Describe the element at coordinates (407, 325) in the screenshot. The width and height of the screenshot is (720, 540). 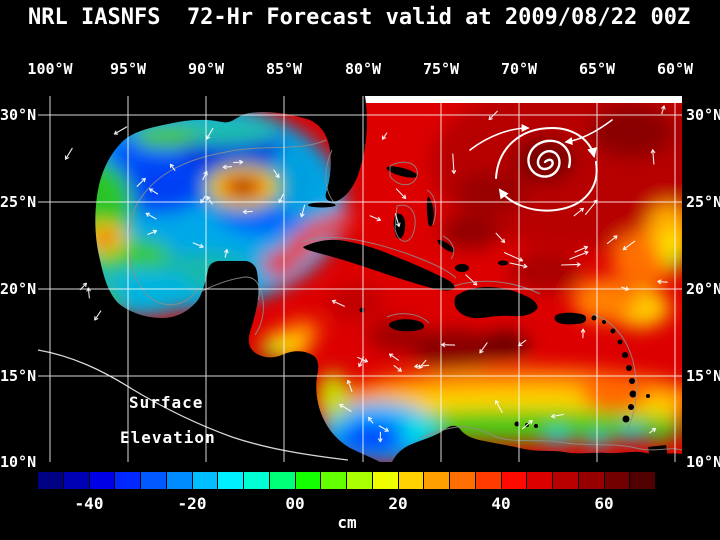
I see `land-jamaica` at that location.